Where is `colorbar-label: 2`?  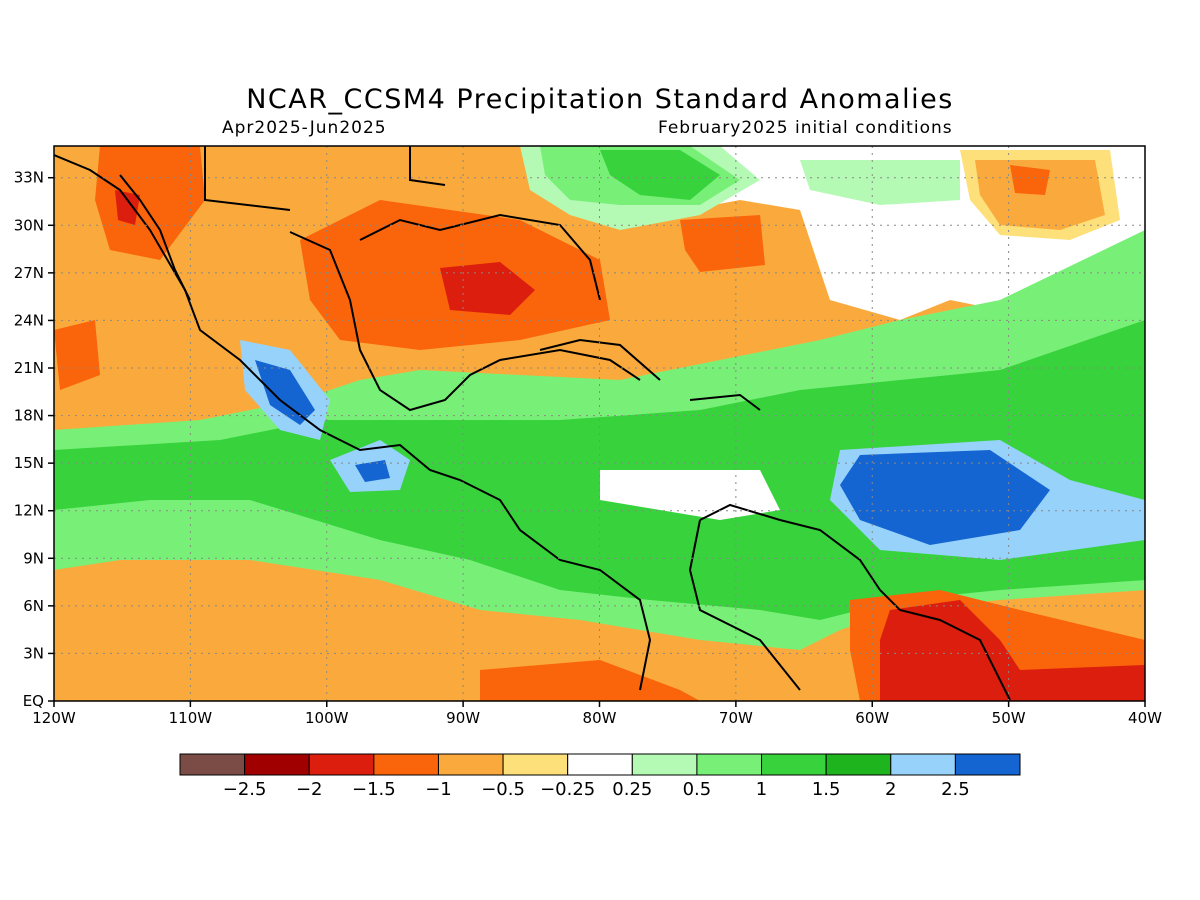
colorbar-label: 2 is located at coordinates (890, 789).